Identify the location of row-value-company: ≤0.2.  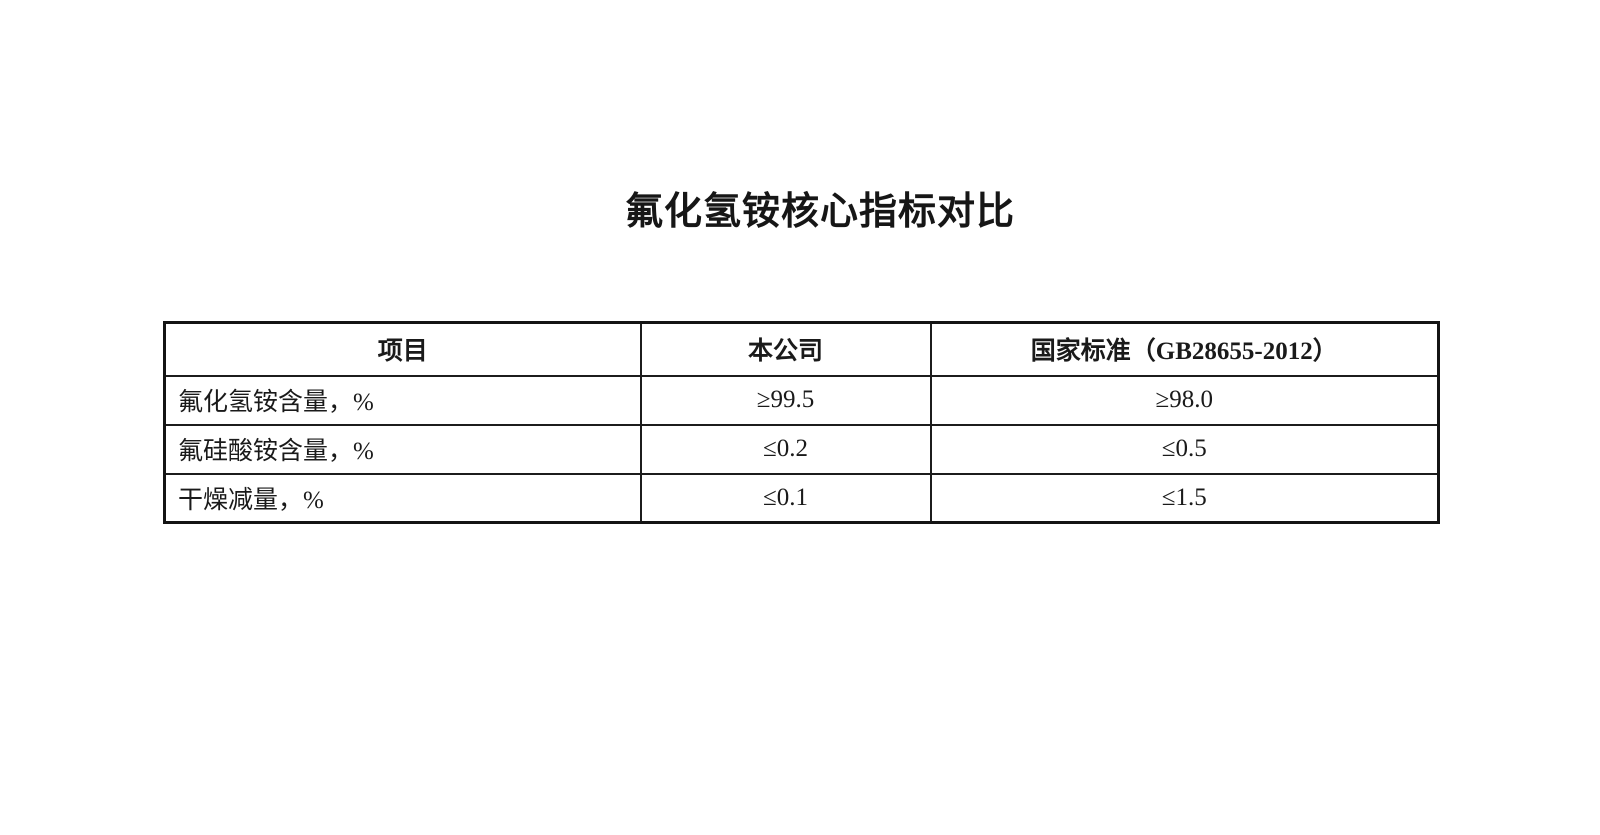
(785, 449).